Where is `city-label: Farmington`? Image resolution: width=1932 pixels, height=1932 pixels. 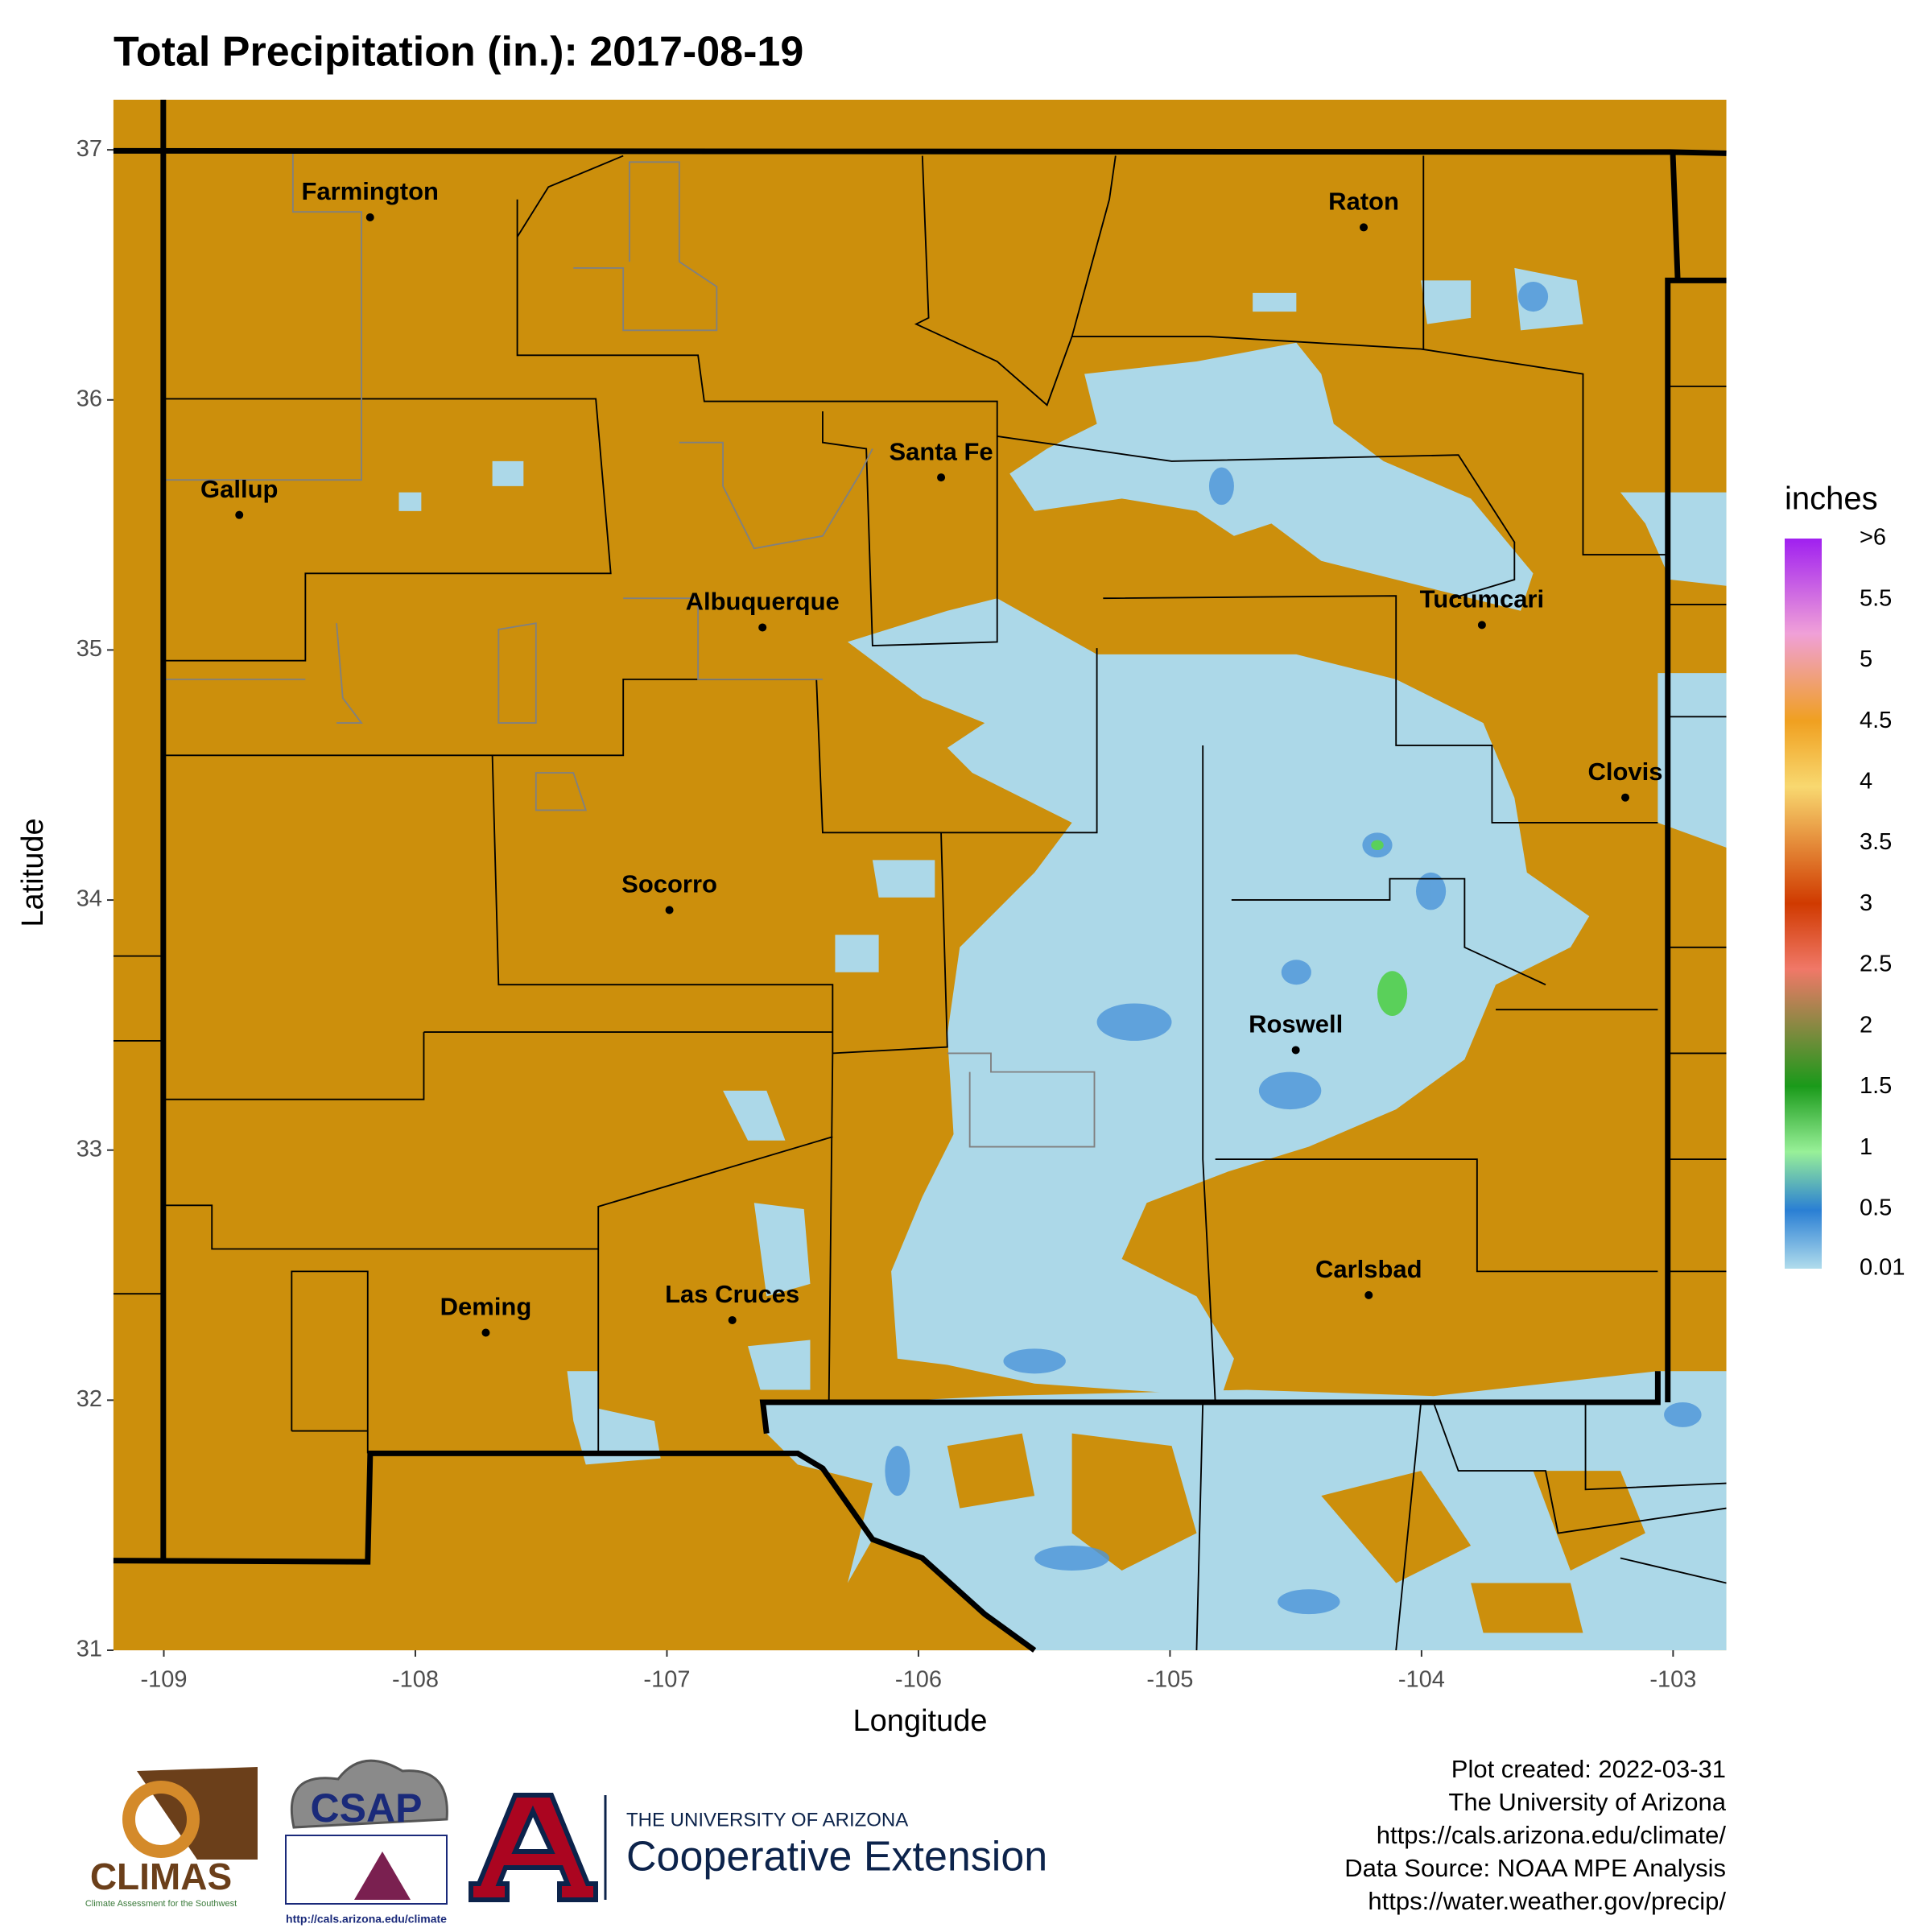 city-label: Farmington is located at coordinates (370, 191).